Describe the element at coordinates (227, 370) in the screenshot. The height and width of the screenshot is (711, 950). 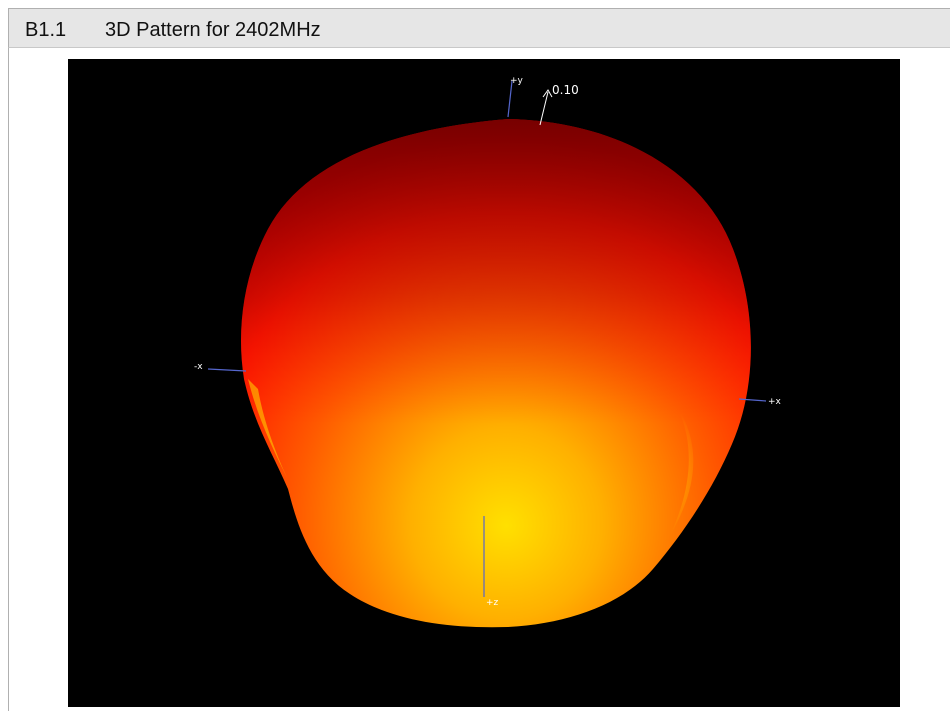
I see `neg-x-axis-line` at that location.